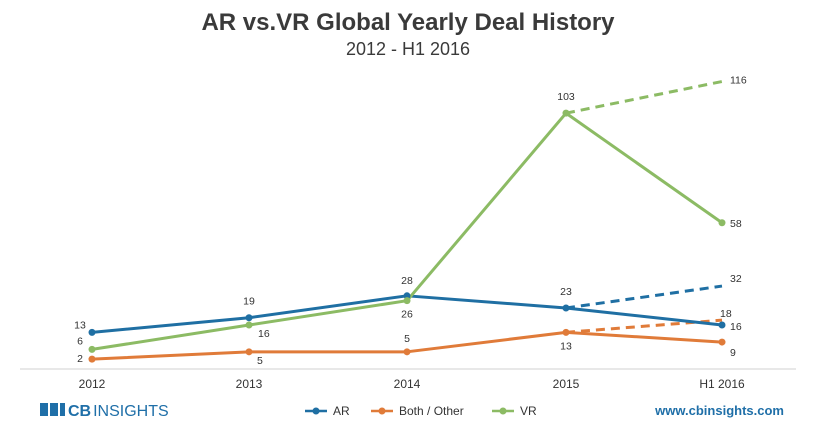 The width and height of the screenshot is (816, 432). Describe the element at coordinates (92, 384) in the screenshot. I see `x-tick-label: 2012` at that location.